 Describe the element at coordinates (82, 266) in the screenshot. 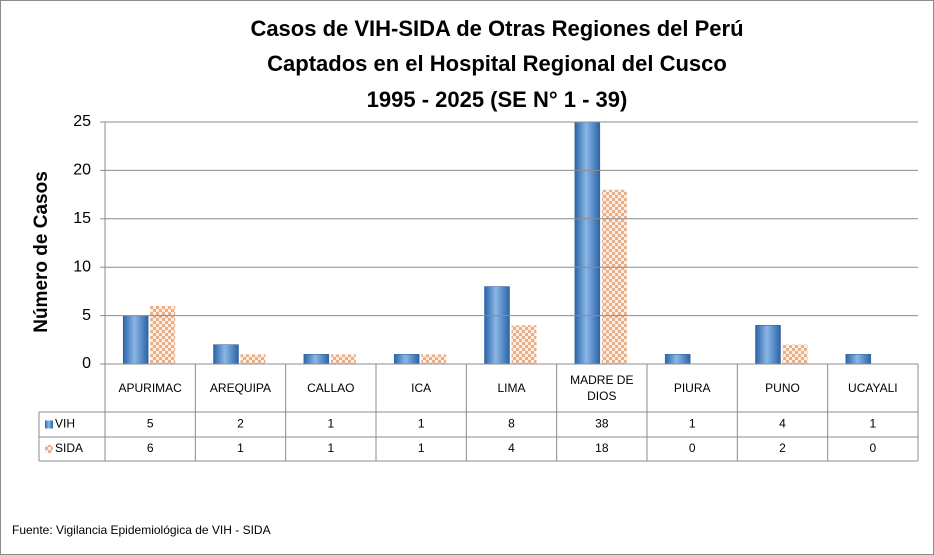

I see `y-tick-label: 10` at that location.